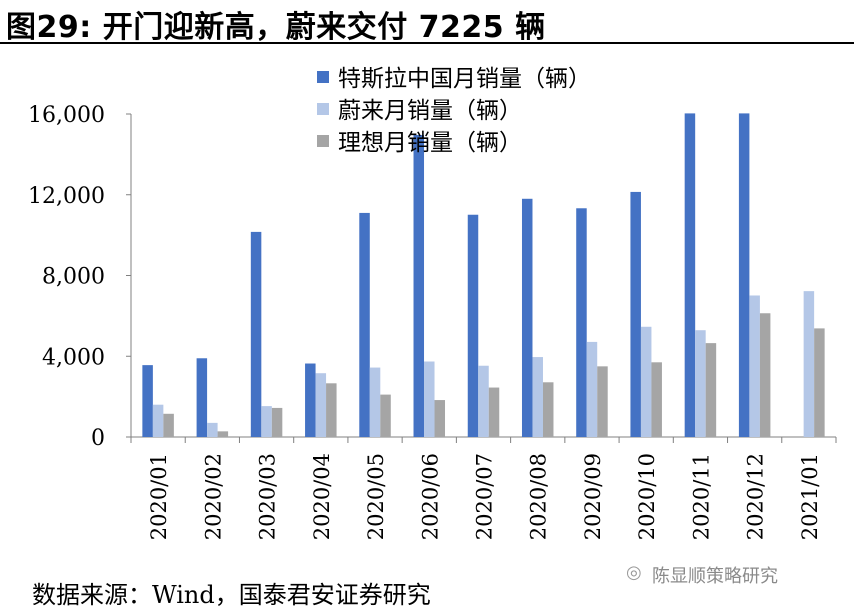 This screenshot has width=854, height=610. I want to click on watermark: 陈显顺策略研究, so click(715, 576).